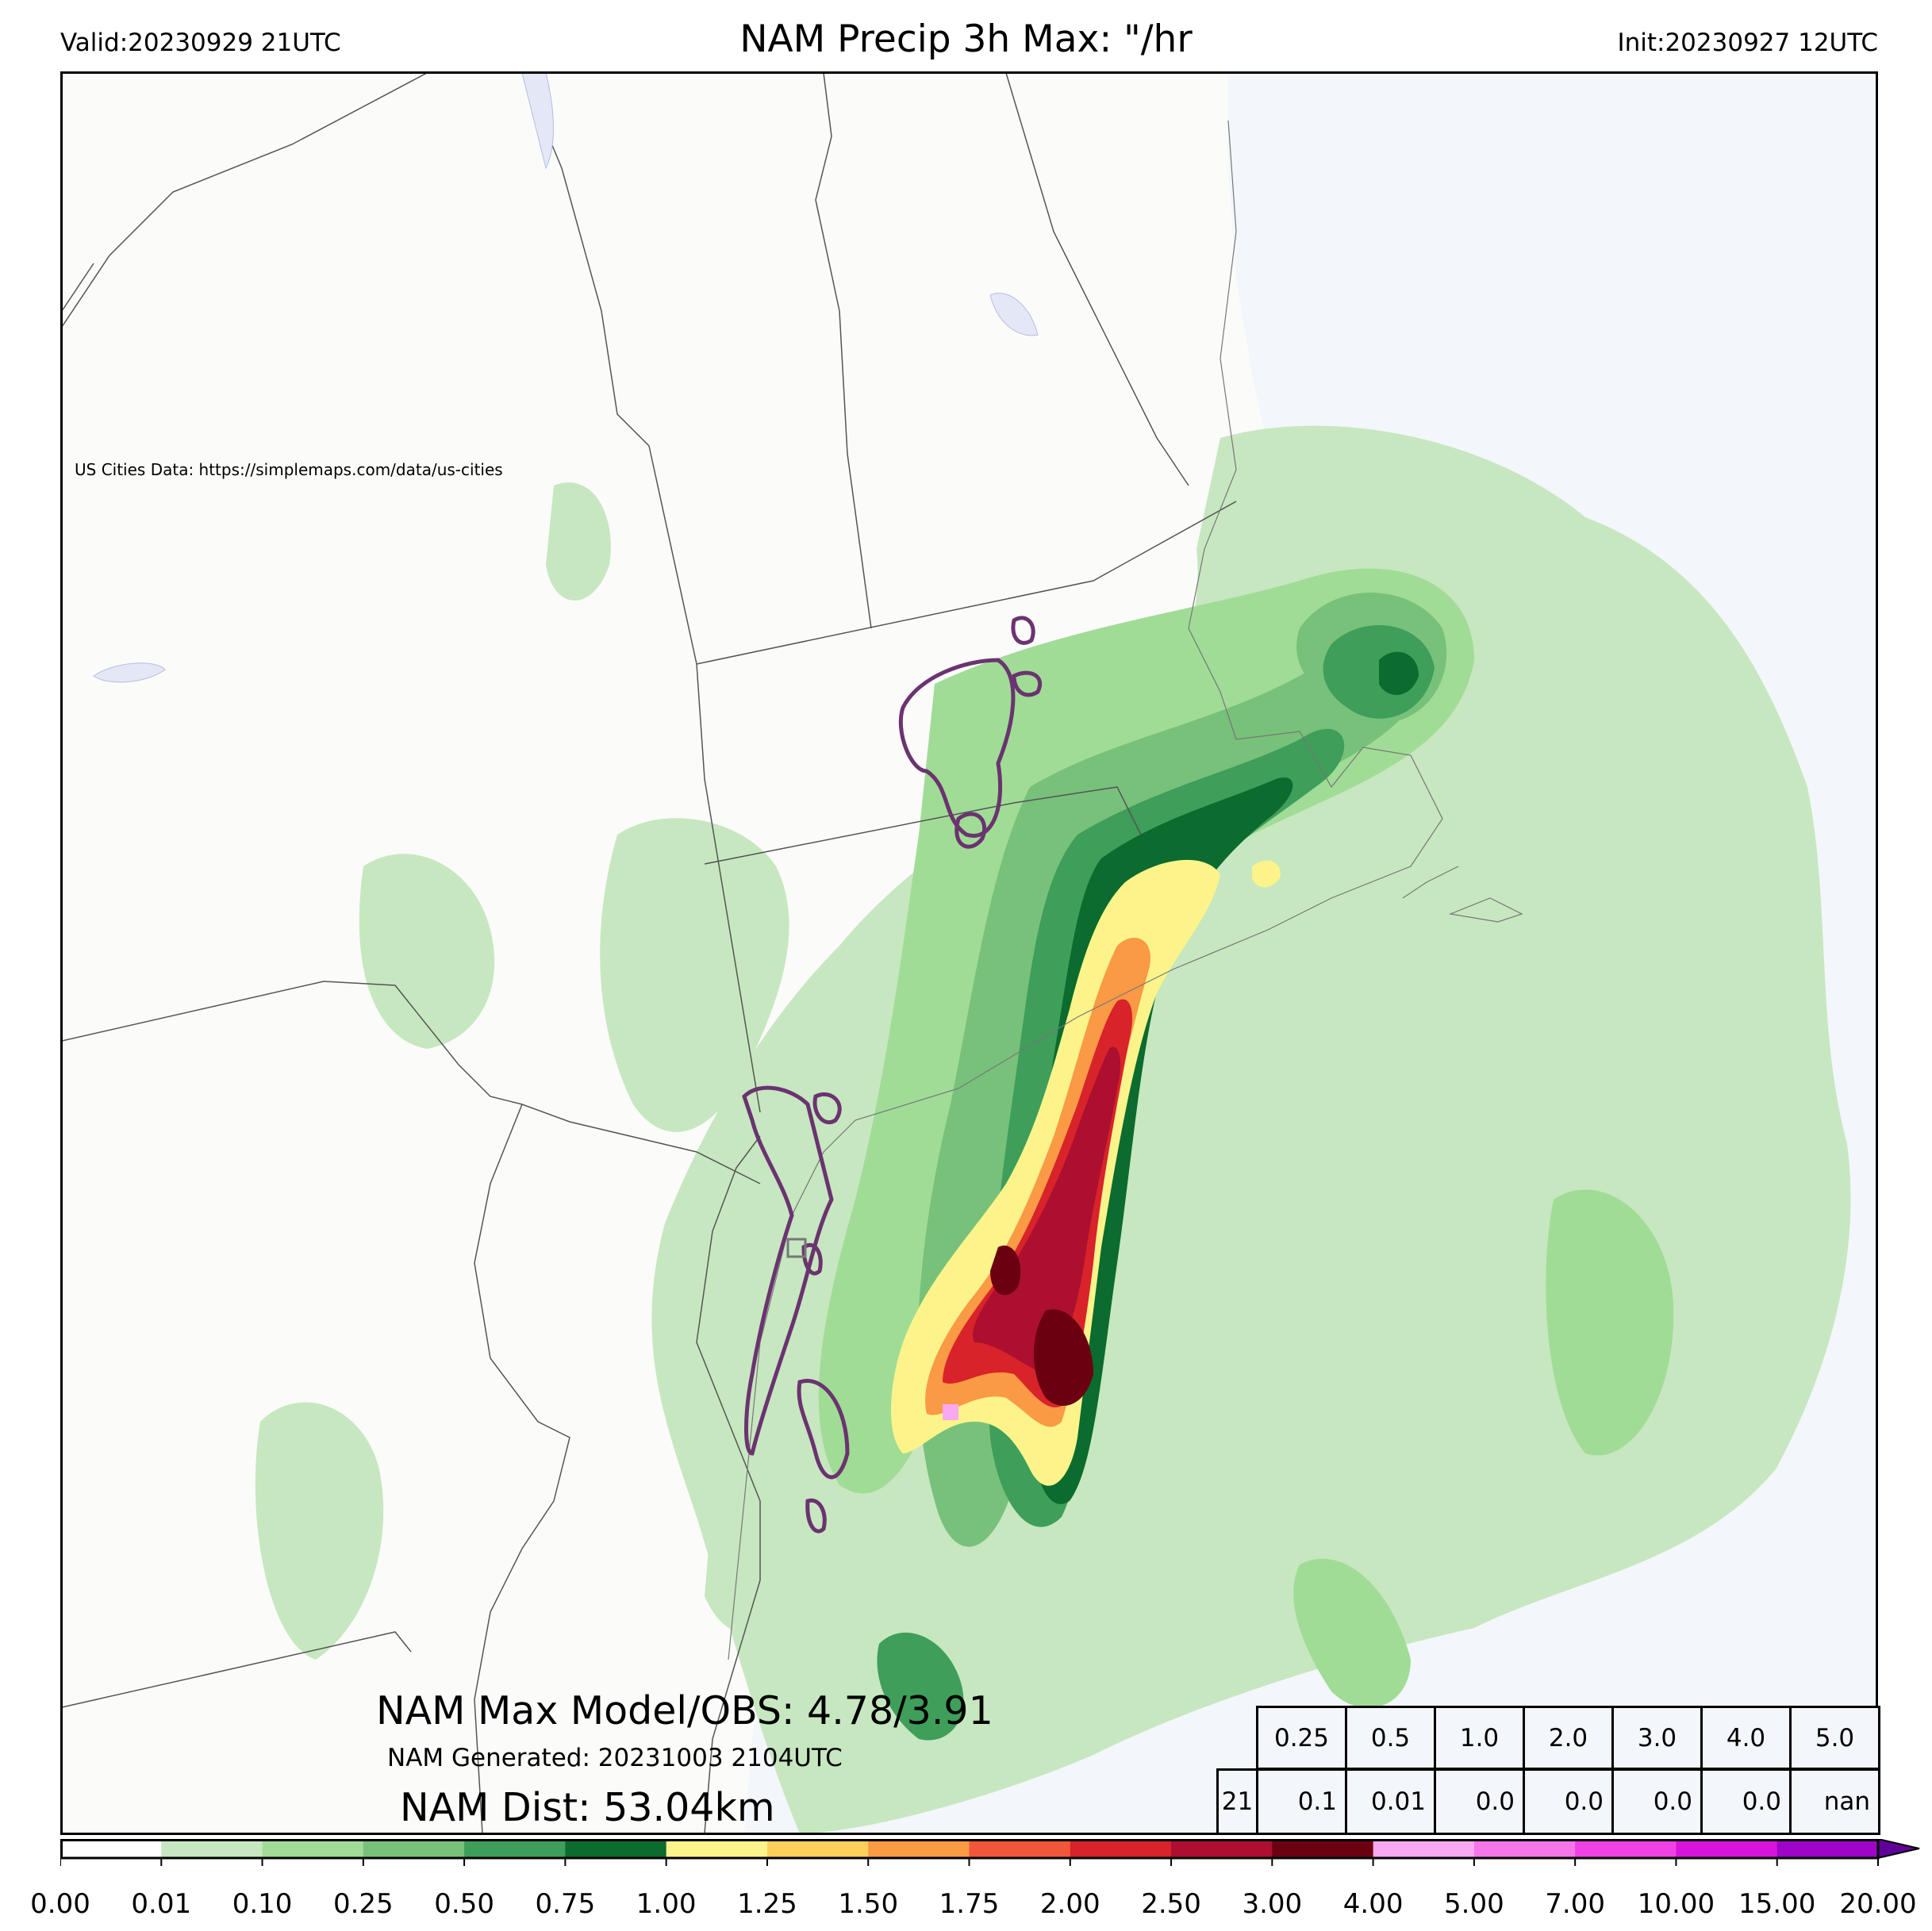 Image resolution: width=1932 pixels, height=1931 pixels. Describe the element at coordinates (1657, 1738) in the screenshot. I see `stats-threshold-cell: 3.0` at that location.